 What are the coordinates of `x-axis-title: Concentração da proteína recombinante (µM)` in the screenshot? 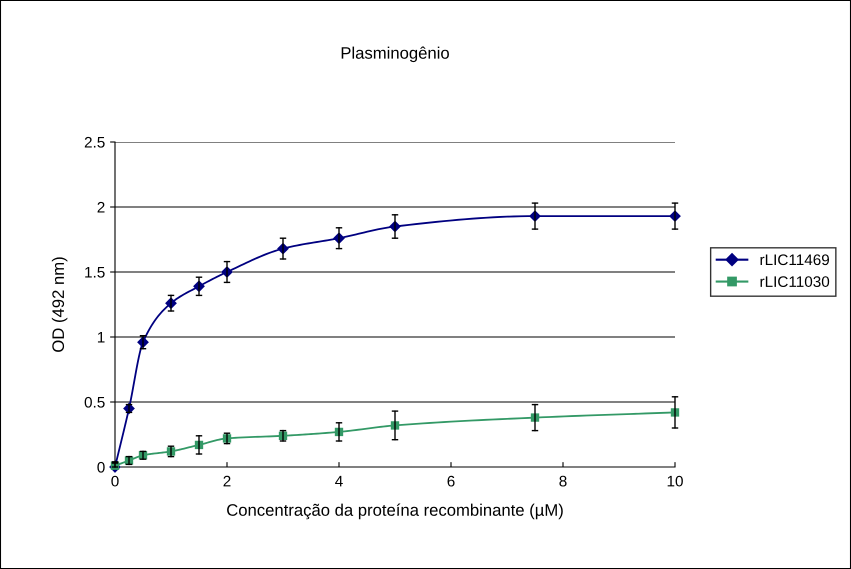 It's located at (395, 511).